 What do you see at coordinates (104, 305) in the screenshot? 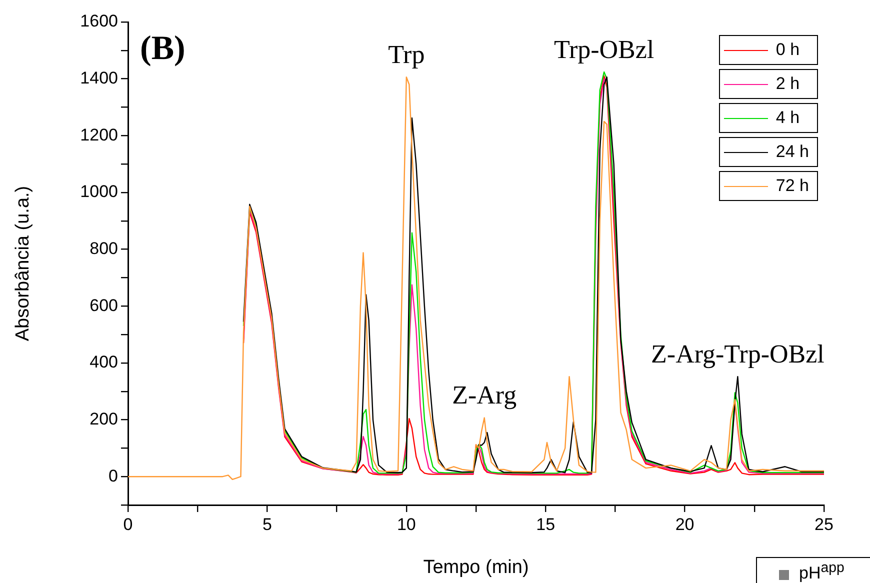
I see `y-tick-label: 600` at bounding box center [104, 305].